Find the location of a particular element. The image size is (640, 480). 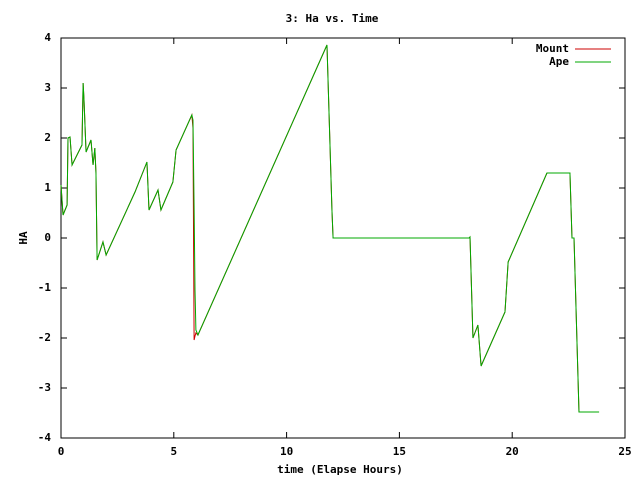

x-tick-label: 25 is located at coordinates (624, 451).